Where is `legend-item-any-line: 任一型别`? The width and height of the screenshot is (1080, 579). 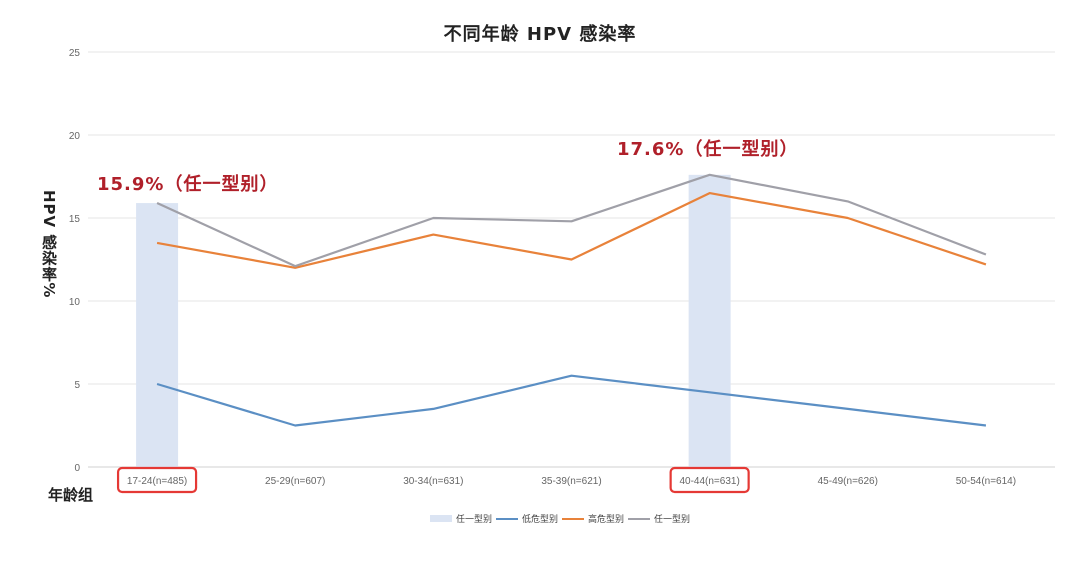 legend-item-any-line: 任一型别 is located at coordinates (659, 518).